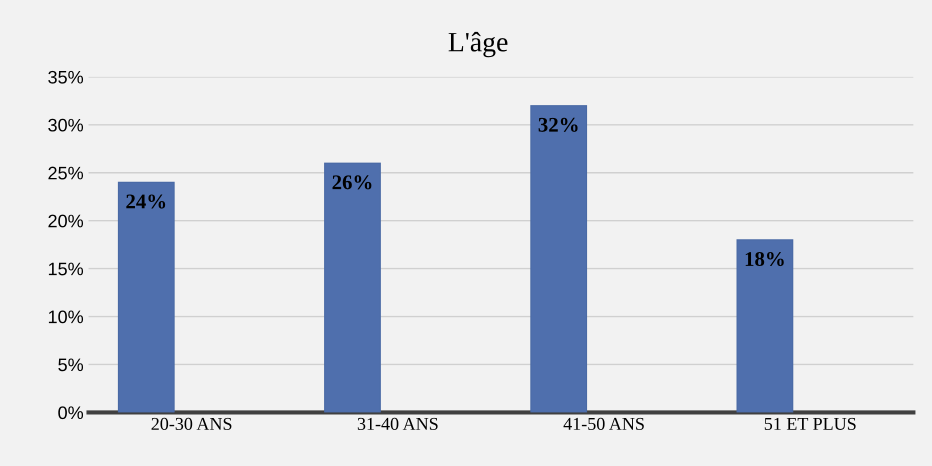 The image size is (932, 466). I want to click on x-tick-label: 41-50 ANS, so click(604, 424).